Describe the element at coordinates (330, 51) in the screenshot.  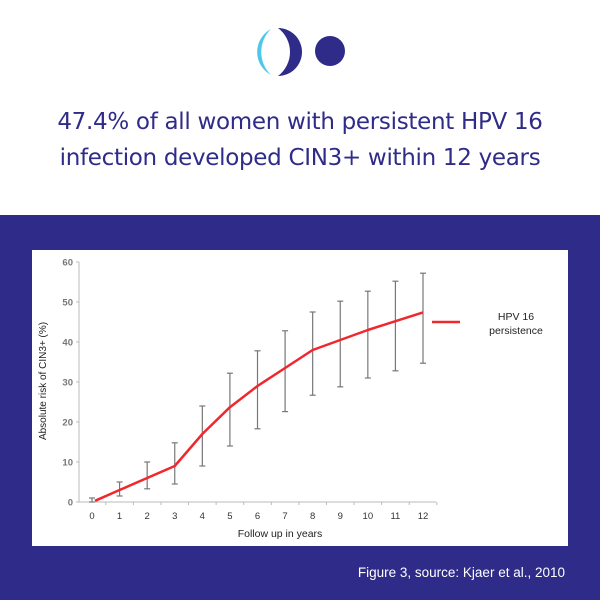
I see `logo-dot` at that location.